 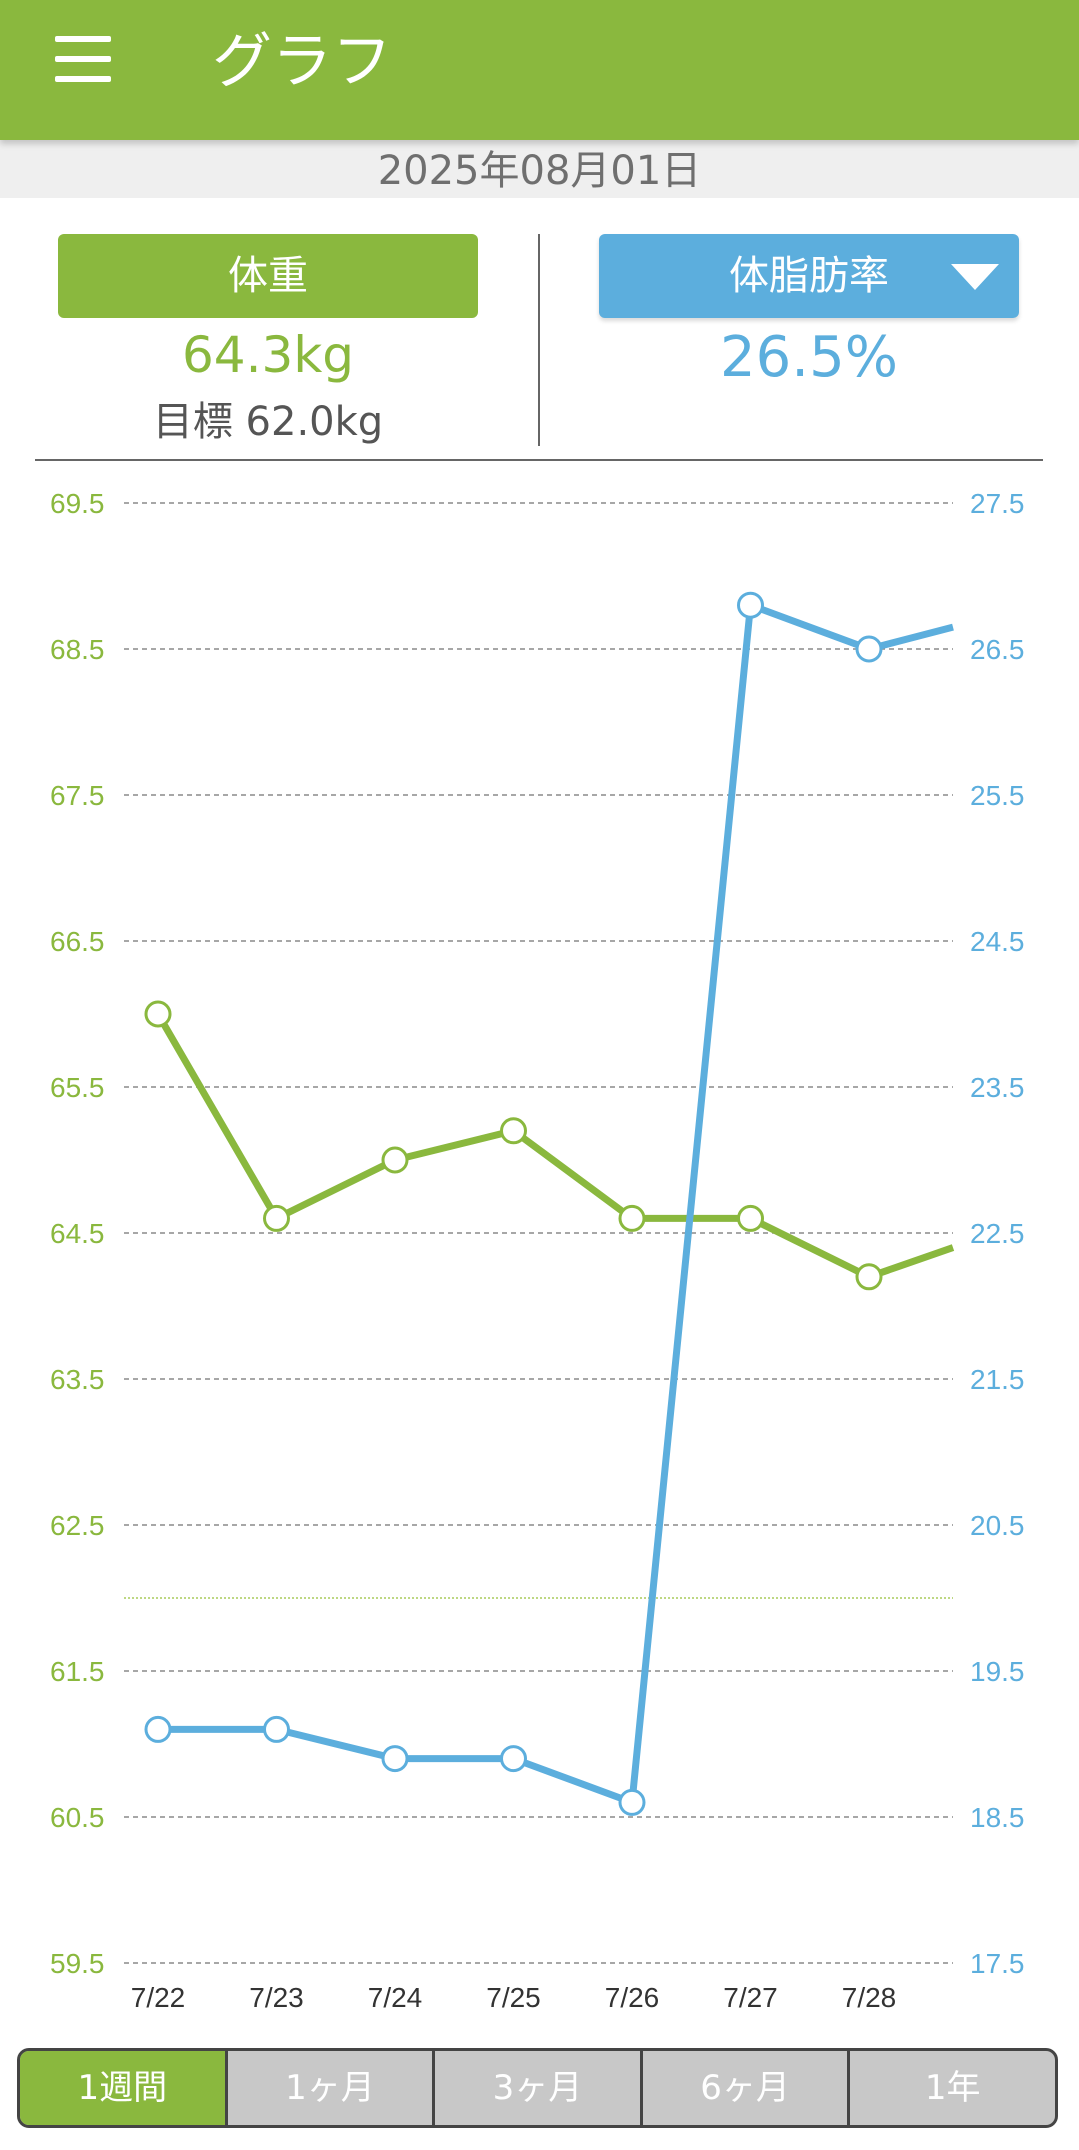 What do you see at coordinates (332, 2088) in the screenshot?
I see `tab-1-month: 1ヶ月` at bounding box center [332, 2088].